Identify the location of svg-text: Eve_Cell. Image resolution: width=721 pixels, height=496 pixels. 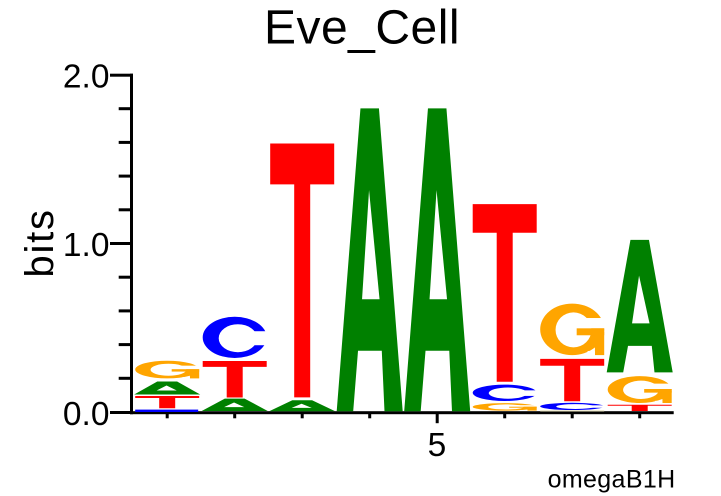
(362, 28).